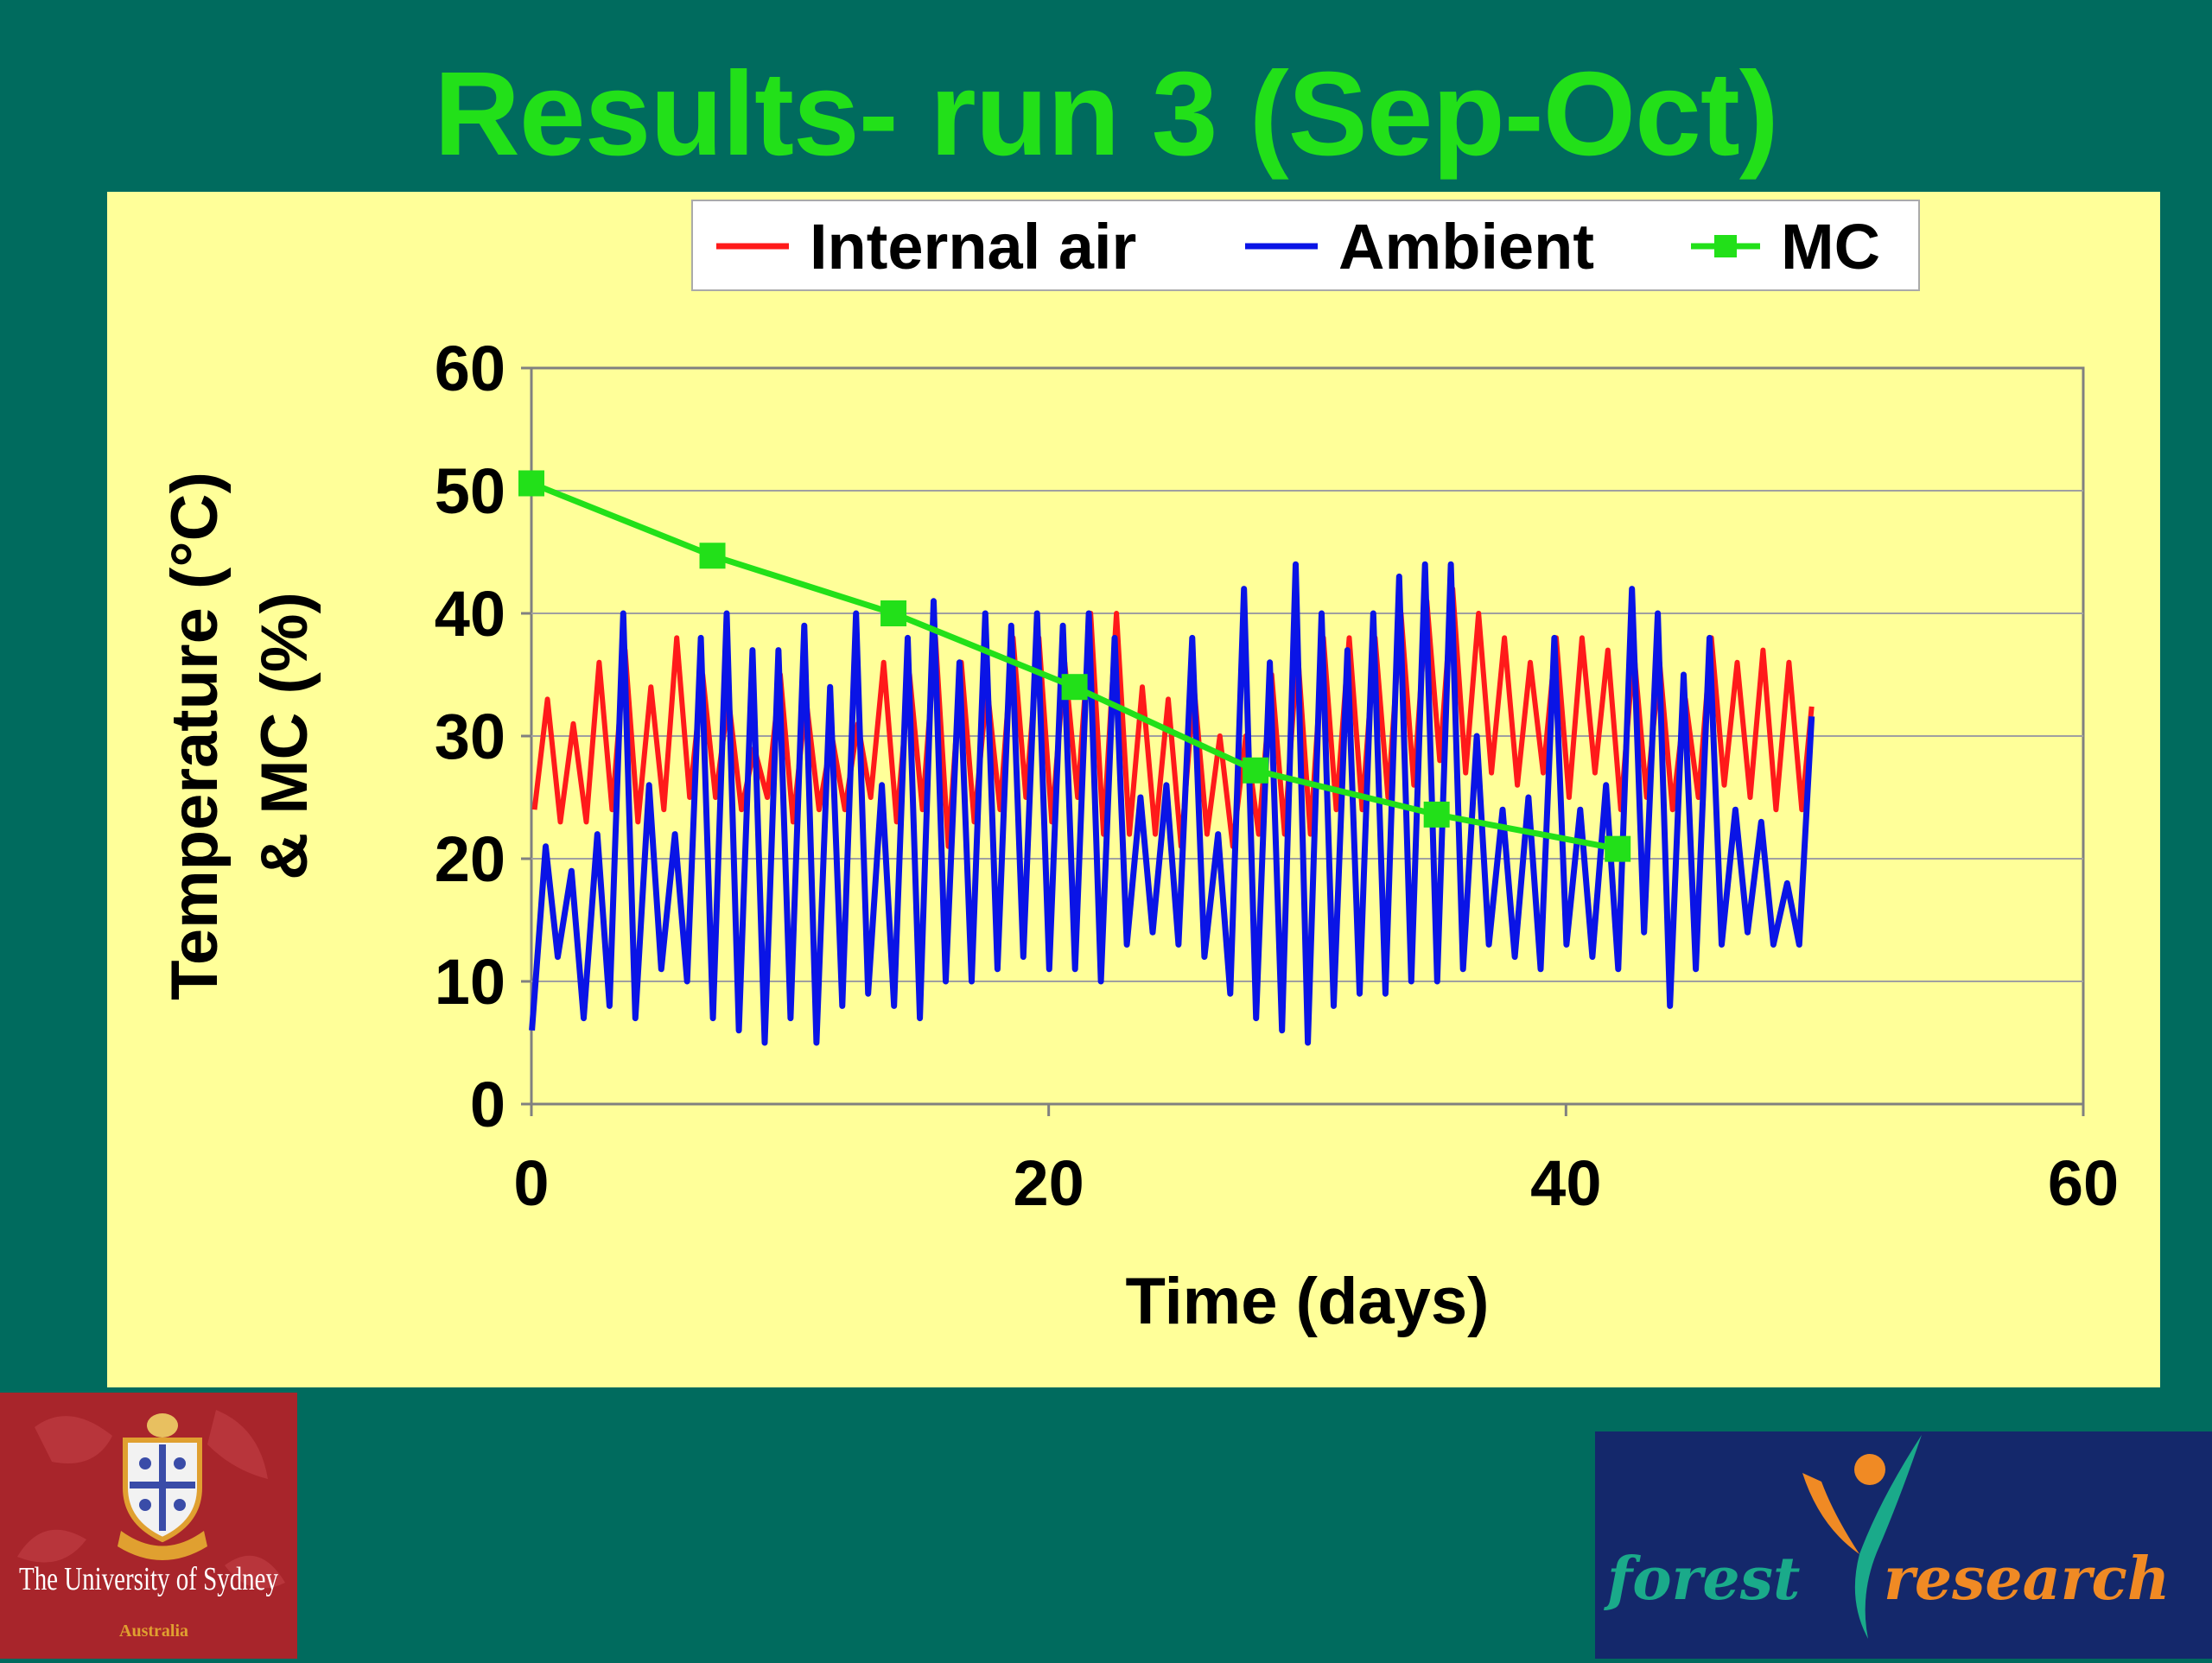 Image resolution: width=2212 pixels, height=1663 pixels. Describe the element at coordinates (470, 369) in the screenshot. I see `y-tick-label: 60` at that location.